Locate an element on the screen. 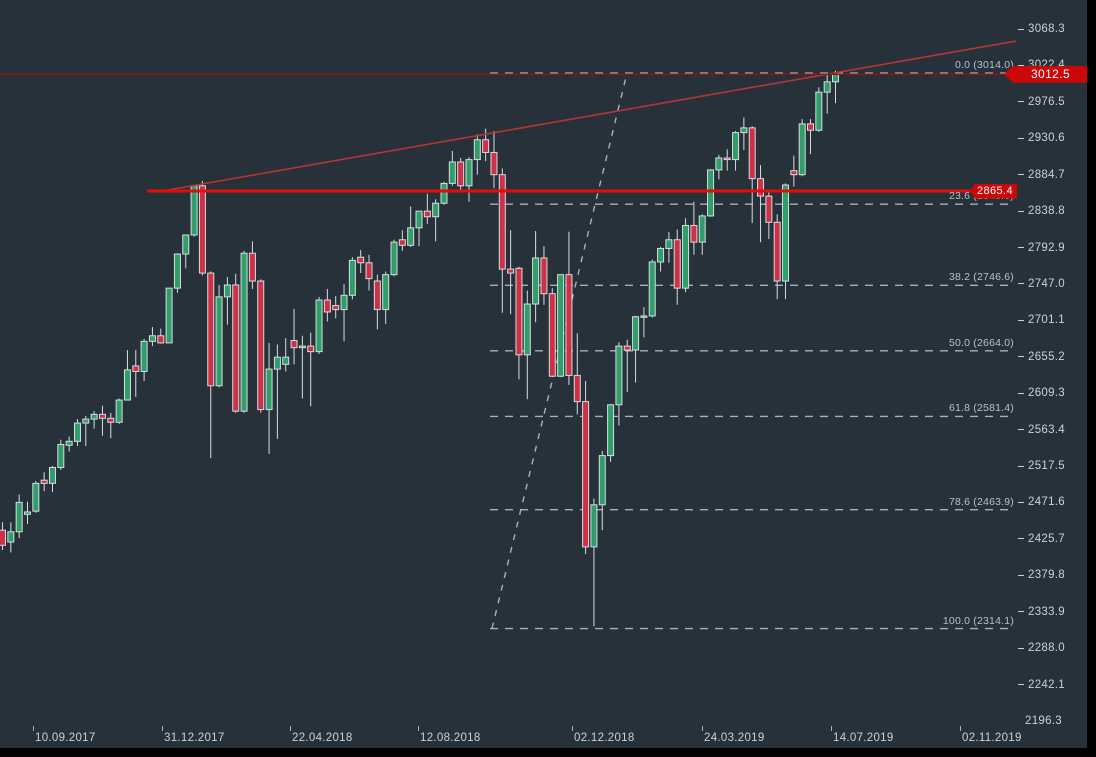  current-price-badge: 3012.5 is located at coordinates (1047, 74).